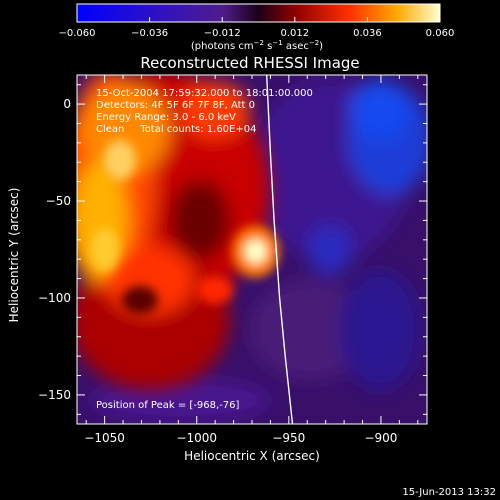  Describe the element at coordinates (258, 13) in the screenshot. I see `colorbar-gradient` at that location.